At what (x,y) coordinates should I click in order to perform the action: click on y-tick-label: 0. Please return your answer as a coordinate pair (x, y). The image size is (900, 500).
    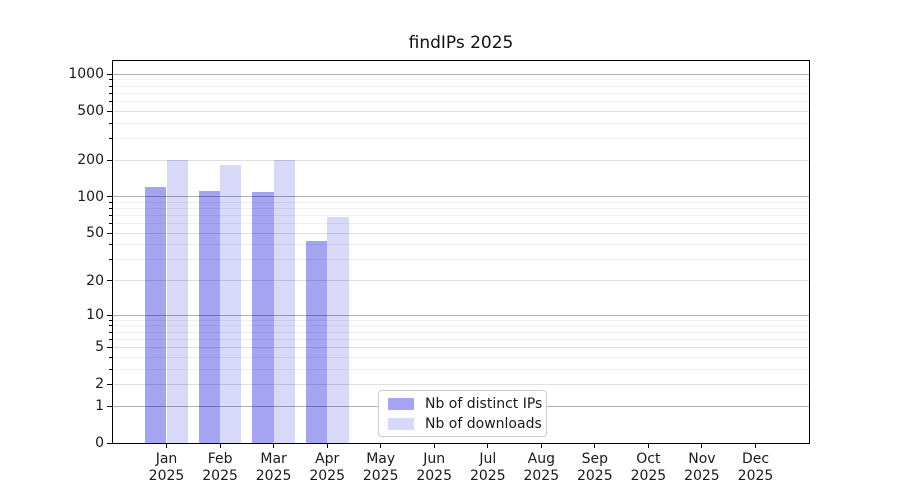
    Looking at the image, I should click on (99, 443).